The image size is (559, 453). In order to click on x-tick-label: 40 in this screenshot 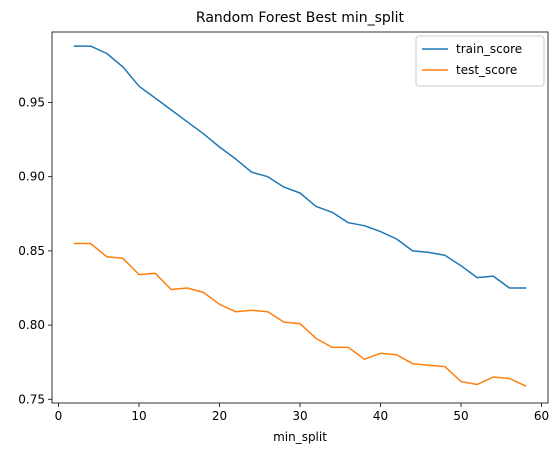, I will do `click(380, 416)`.